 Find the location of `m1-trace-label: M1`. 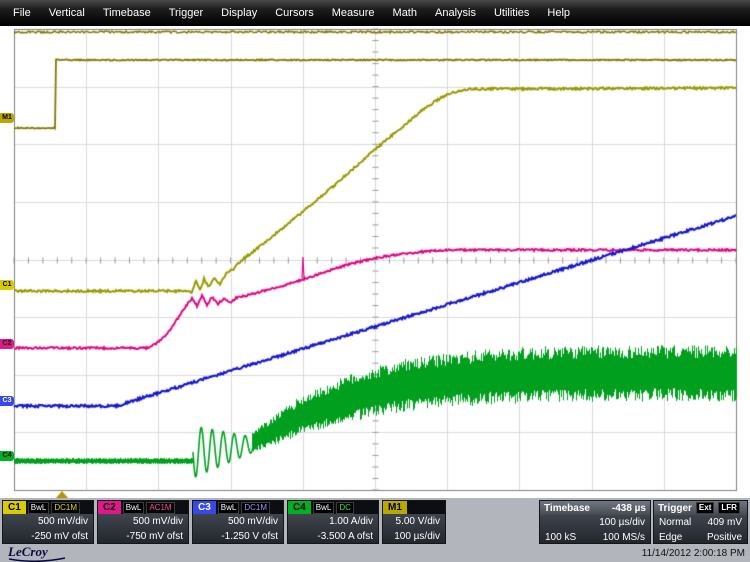

m1-trace-label: M1 is located at coordinates (395, 507).